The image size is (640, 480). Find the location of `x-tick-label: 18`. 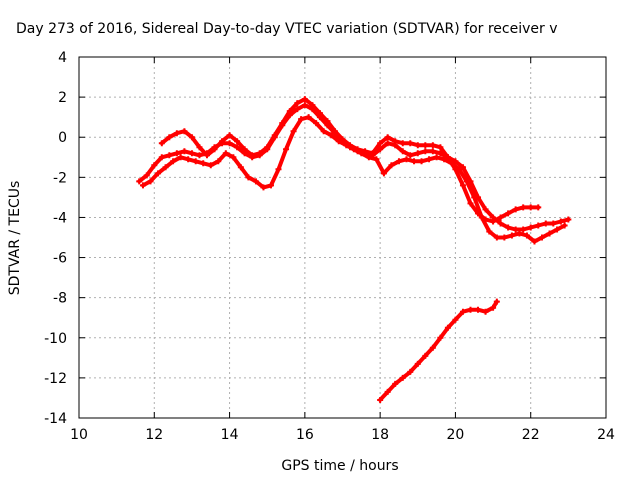

x-tick-label: 18 is located at coordinates (380, 435).